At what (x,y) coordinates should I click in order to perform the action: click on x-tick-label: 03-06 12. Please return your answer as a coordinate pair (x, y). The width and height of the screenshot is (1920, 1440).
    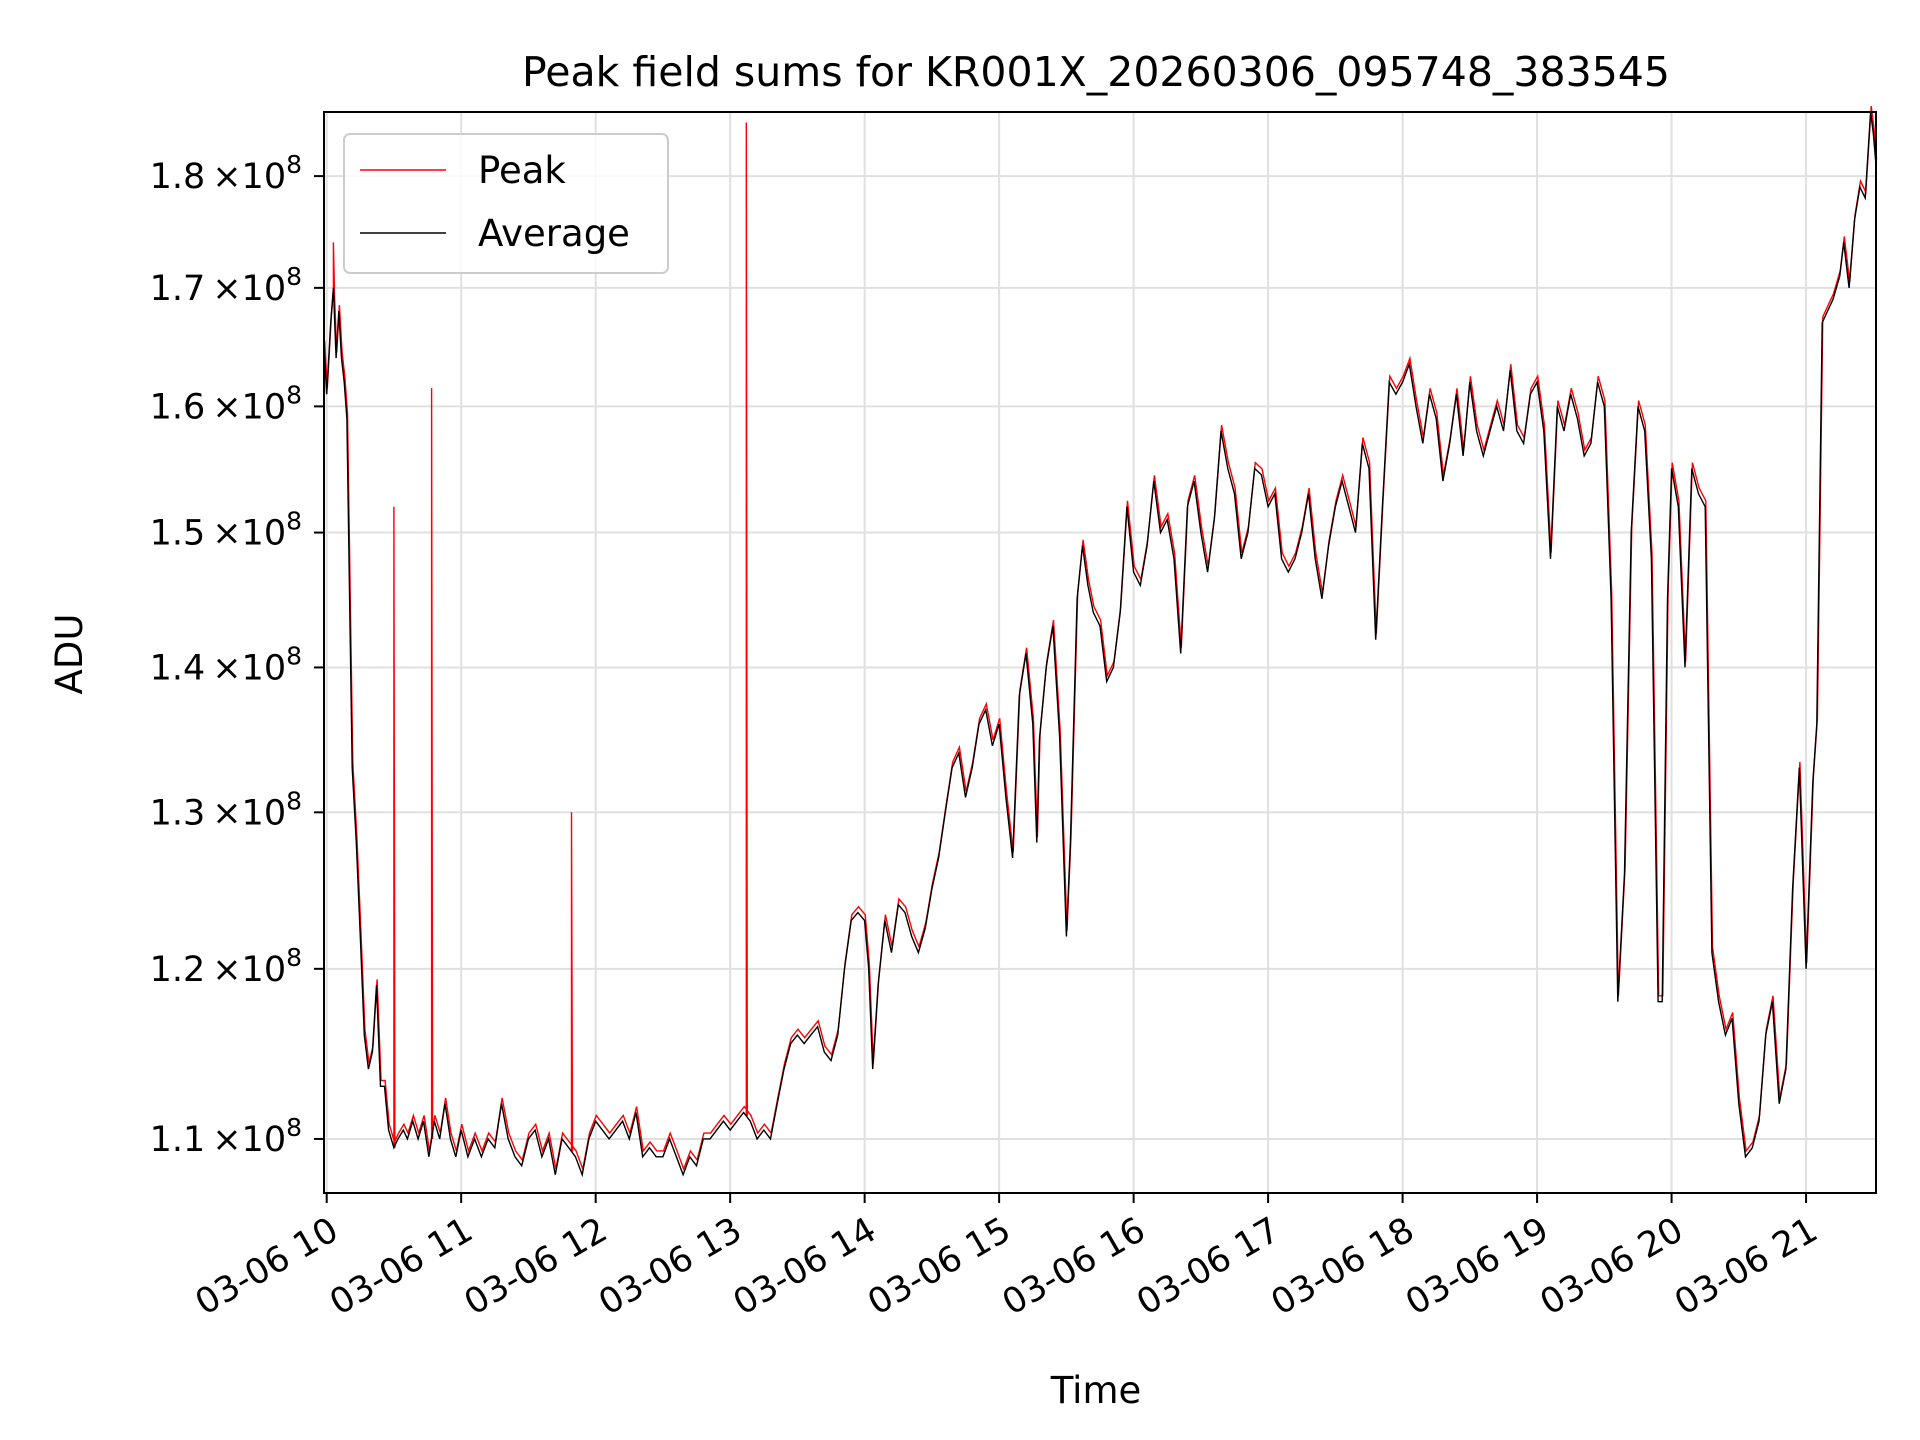
    Looking at the image, I should click on (536, 1266).